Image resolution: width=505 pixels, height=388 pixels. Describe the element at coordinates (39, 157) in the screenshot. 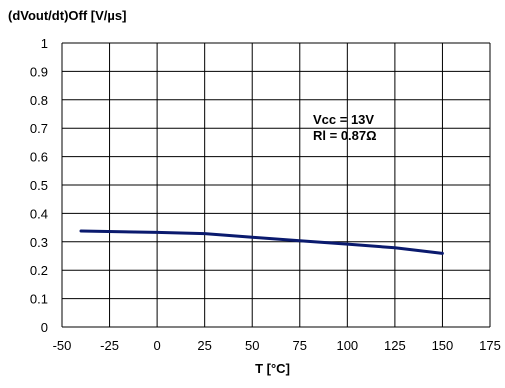

I see `y-tick-label: 0.6` at that location.